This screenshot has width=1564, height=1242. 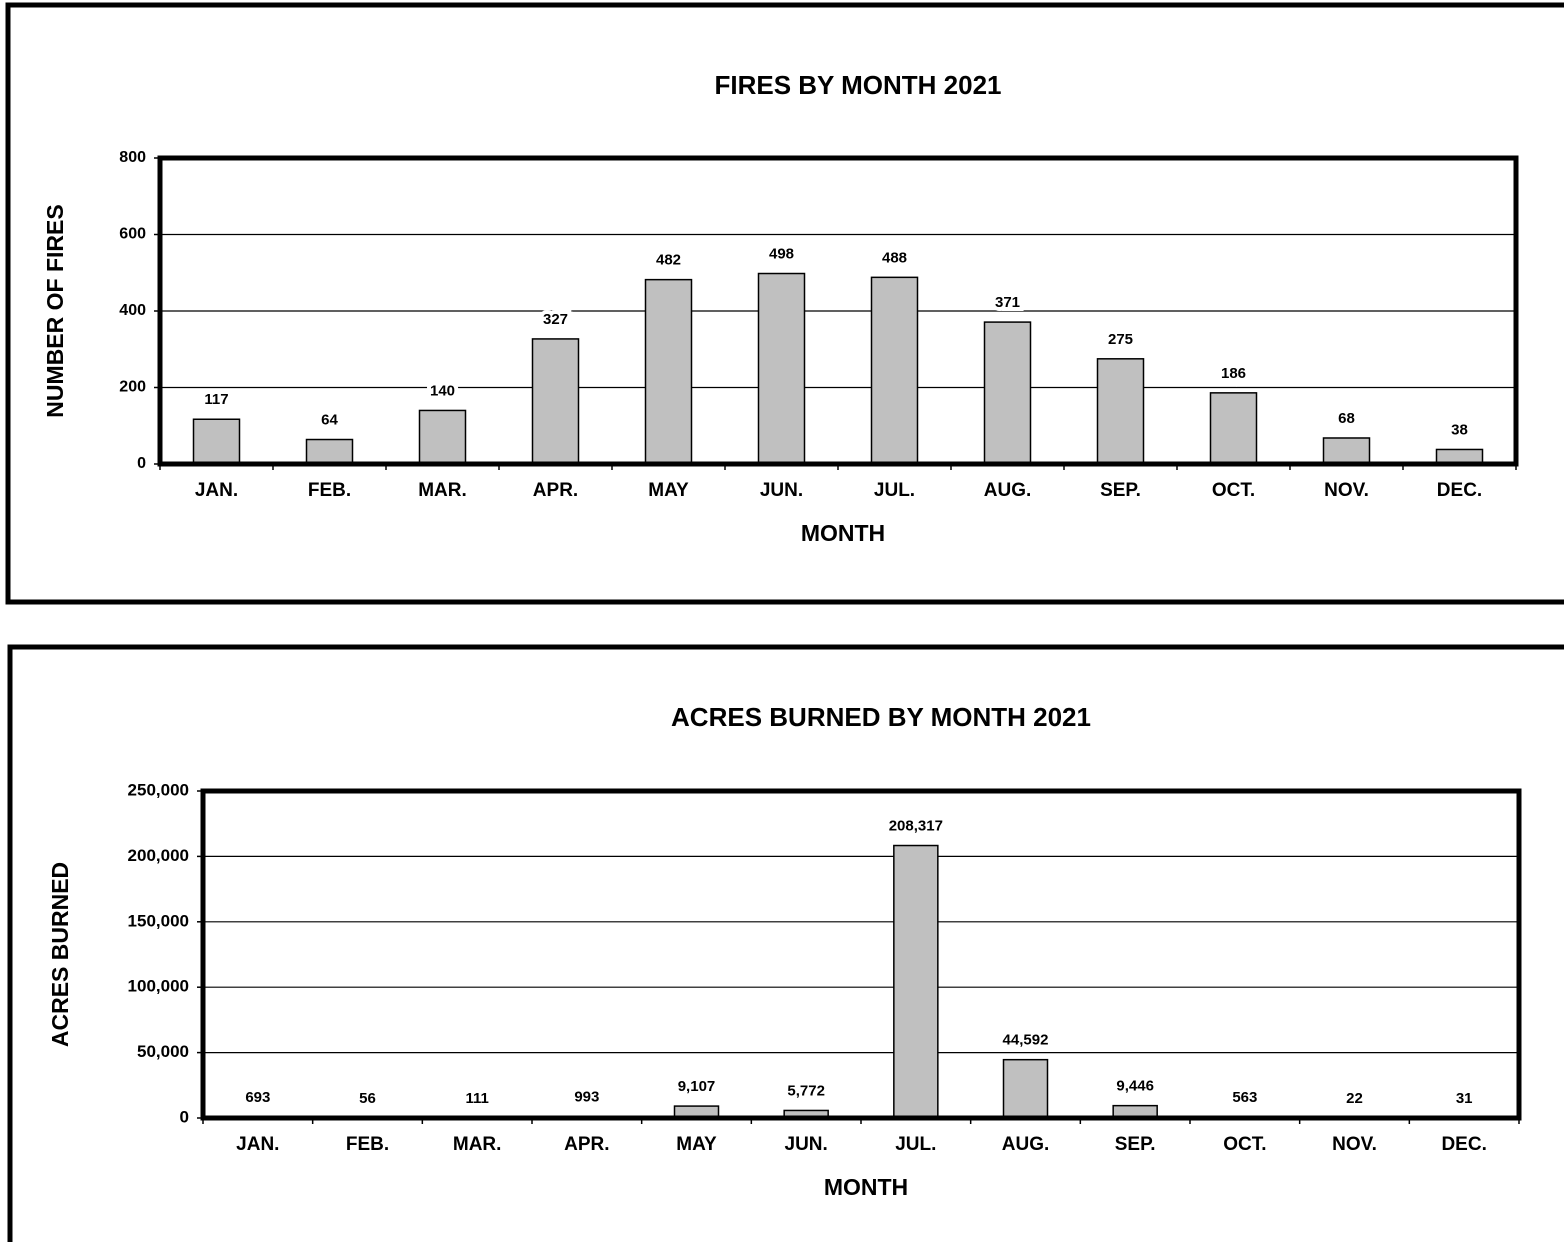 What do you see at coordinates (132, 234) in the screenshot?
I see `y-tick-label: 600` at bounding box center [132, 234].